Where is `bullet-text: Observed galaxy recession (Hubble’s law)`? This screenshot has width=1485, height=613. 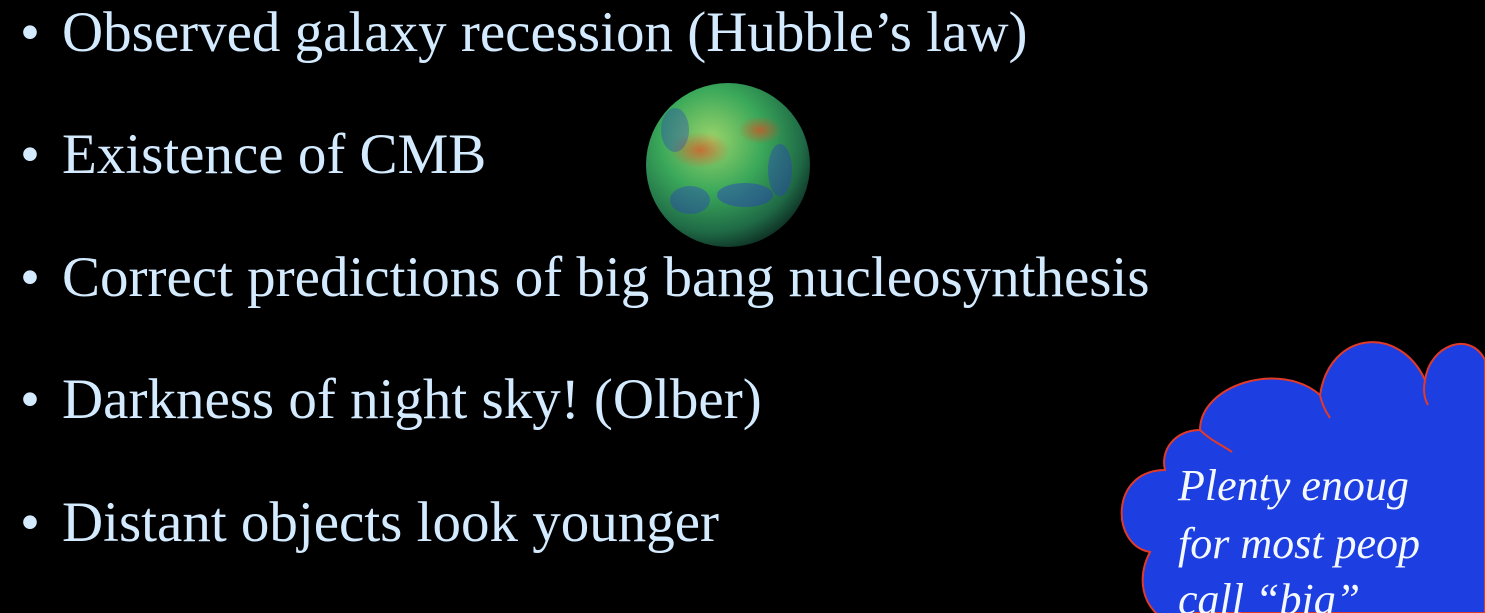 bullet-text: Observed galaxy recession (Hubble’s law) is located at coordinates (545, 32).